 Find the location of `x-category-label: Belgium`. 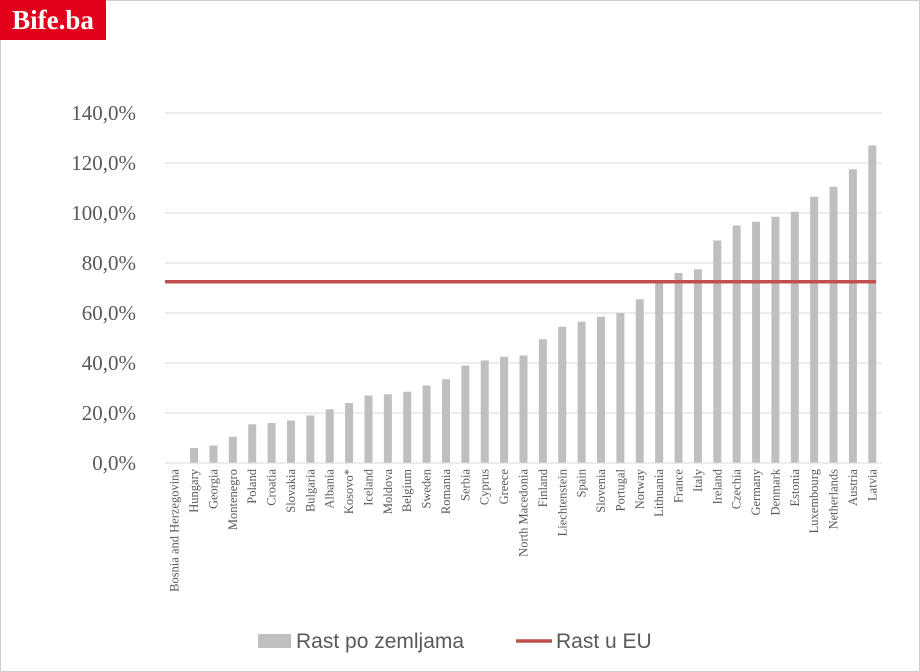

x-category-label: Belgium is located at coordinates (407, 490).